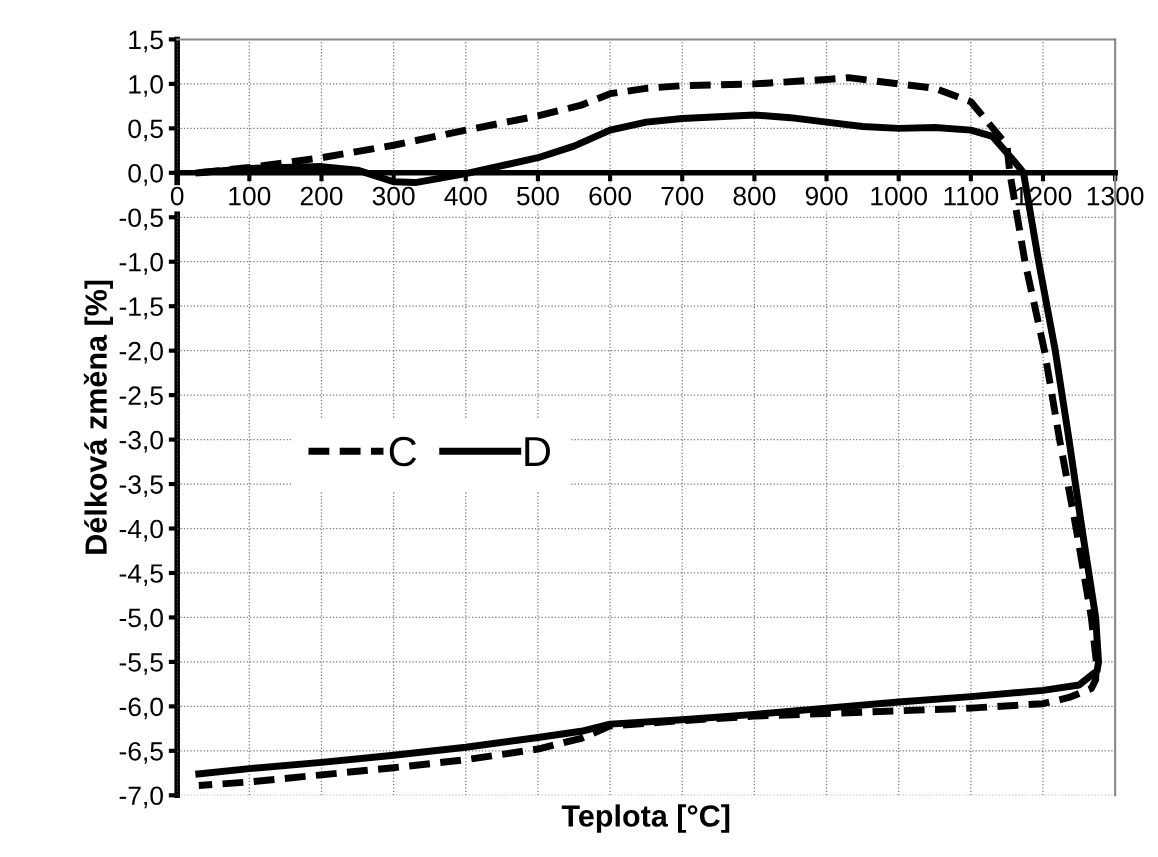 The height and width of the screenshot is (857, 1158). I want to click on x-tick-label: 1100, so click(971, 196).